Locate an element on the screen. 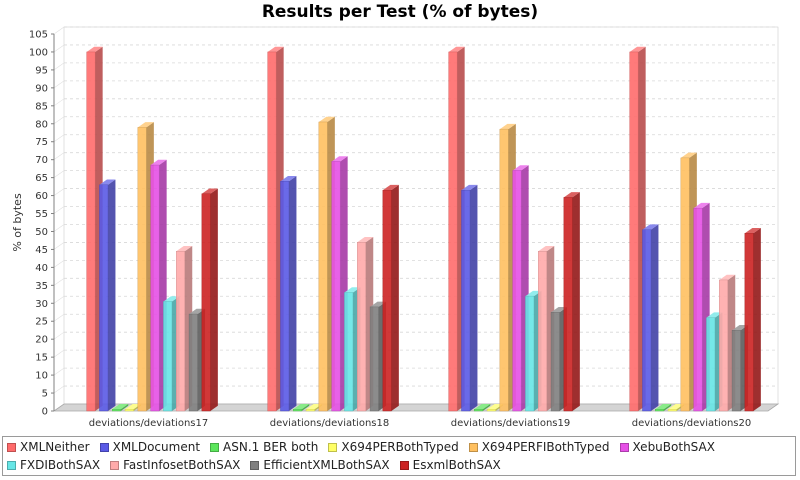 Image resolution: width=800 pixels, height=480 pixels. y-tick-label: 65 is located at coordinates (41, 178).